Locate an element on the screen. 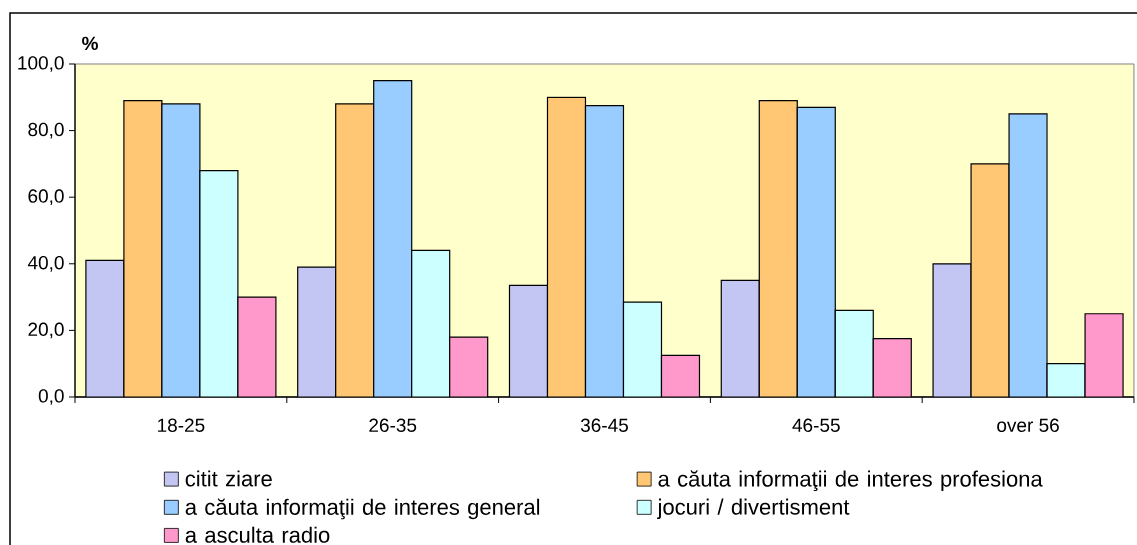 The image size is (1137, 545). y-tick-label: 0,0 is located at coordinates (51, 397).